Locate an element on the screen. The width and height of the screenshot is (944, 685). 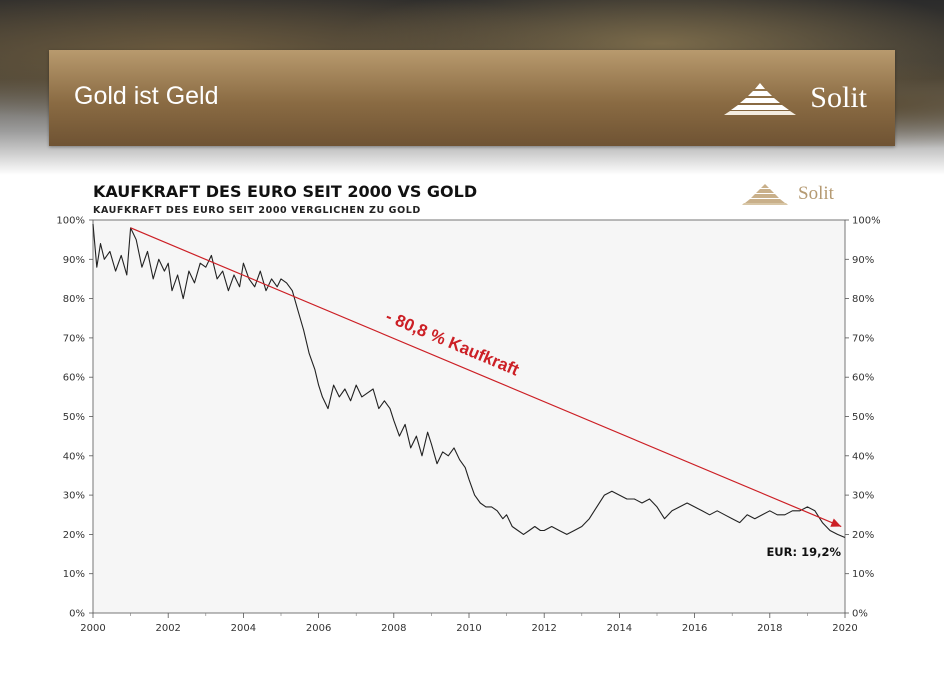
chart-brand: Solit is located at coordinates (816, 193).